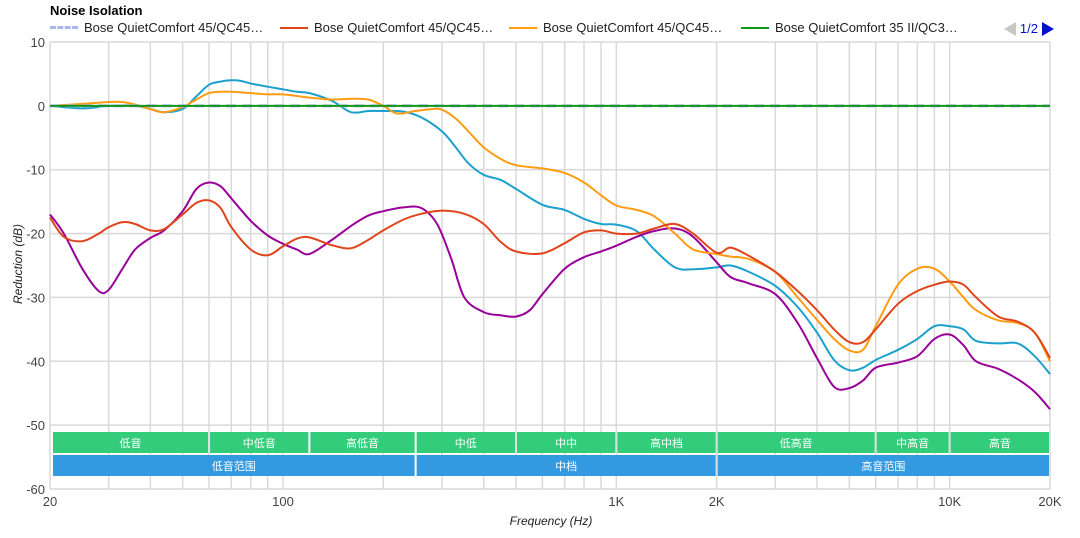  Describe the element at coordinates (283, 501) in the screenshot. I see `x-tick-label: 100` at that location.